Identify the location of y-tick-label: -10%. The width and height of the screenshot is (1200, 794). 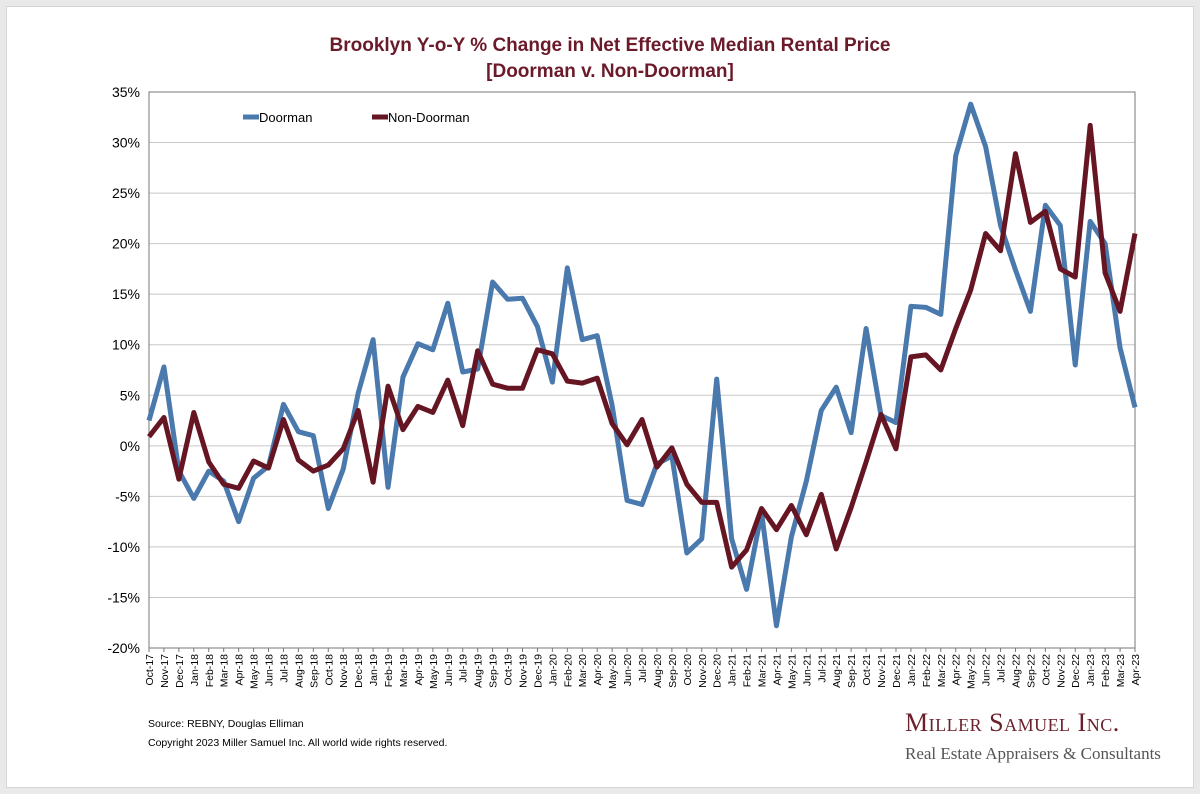
(123, 547).